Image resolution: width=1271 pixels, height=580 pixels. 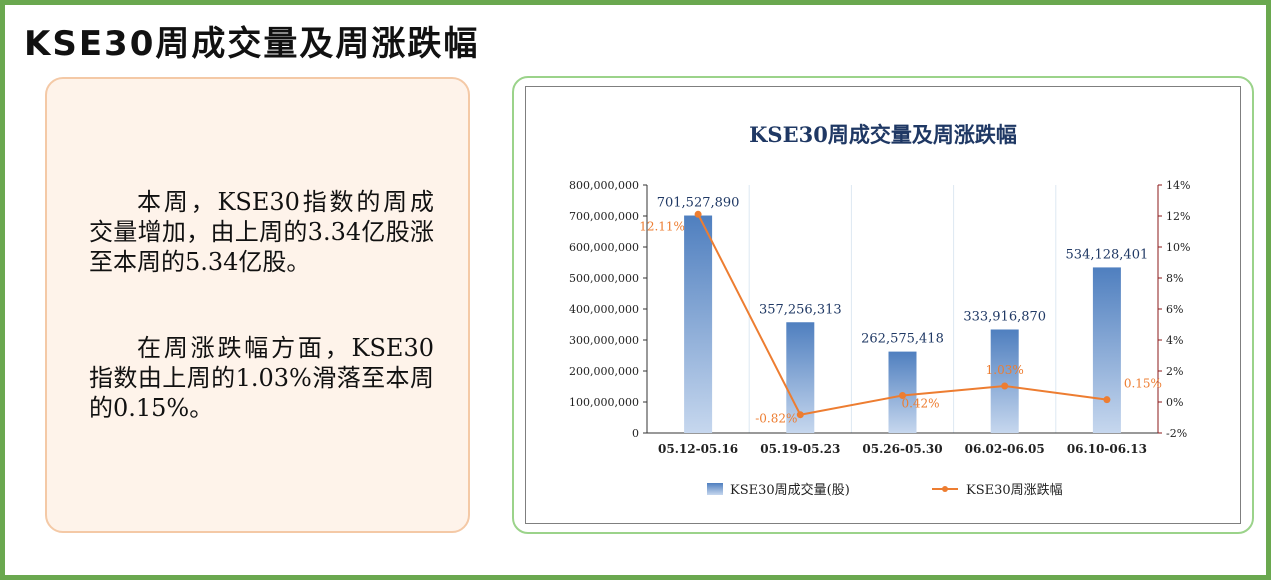 I want to click on summary-change-text: 在周涨跌幅方面，KSE30指数由上周的1.03%滑落至本周的0.15%。, so click(x=261, y=378).